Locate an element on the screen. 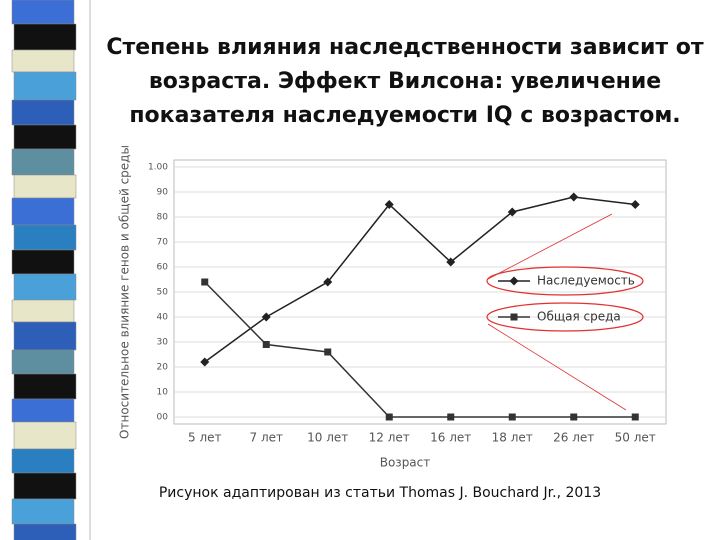  y-tick-label: 00 is located at coordinates (163, 418).